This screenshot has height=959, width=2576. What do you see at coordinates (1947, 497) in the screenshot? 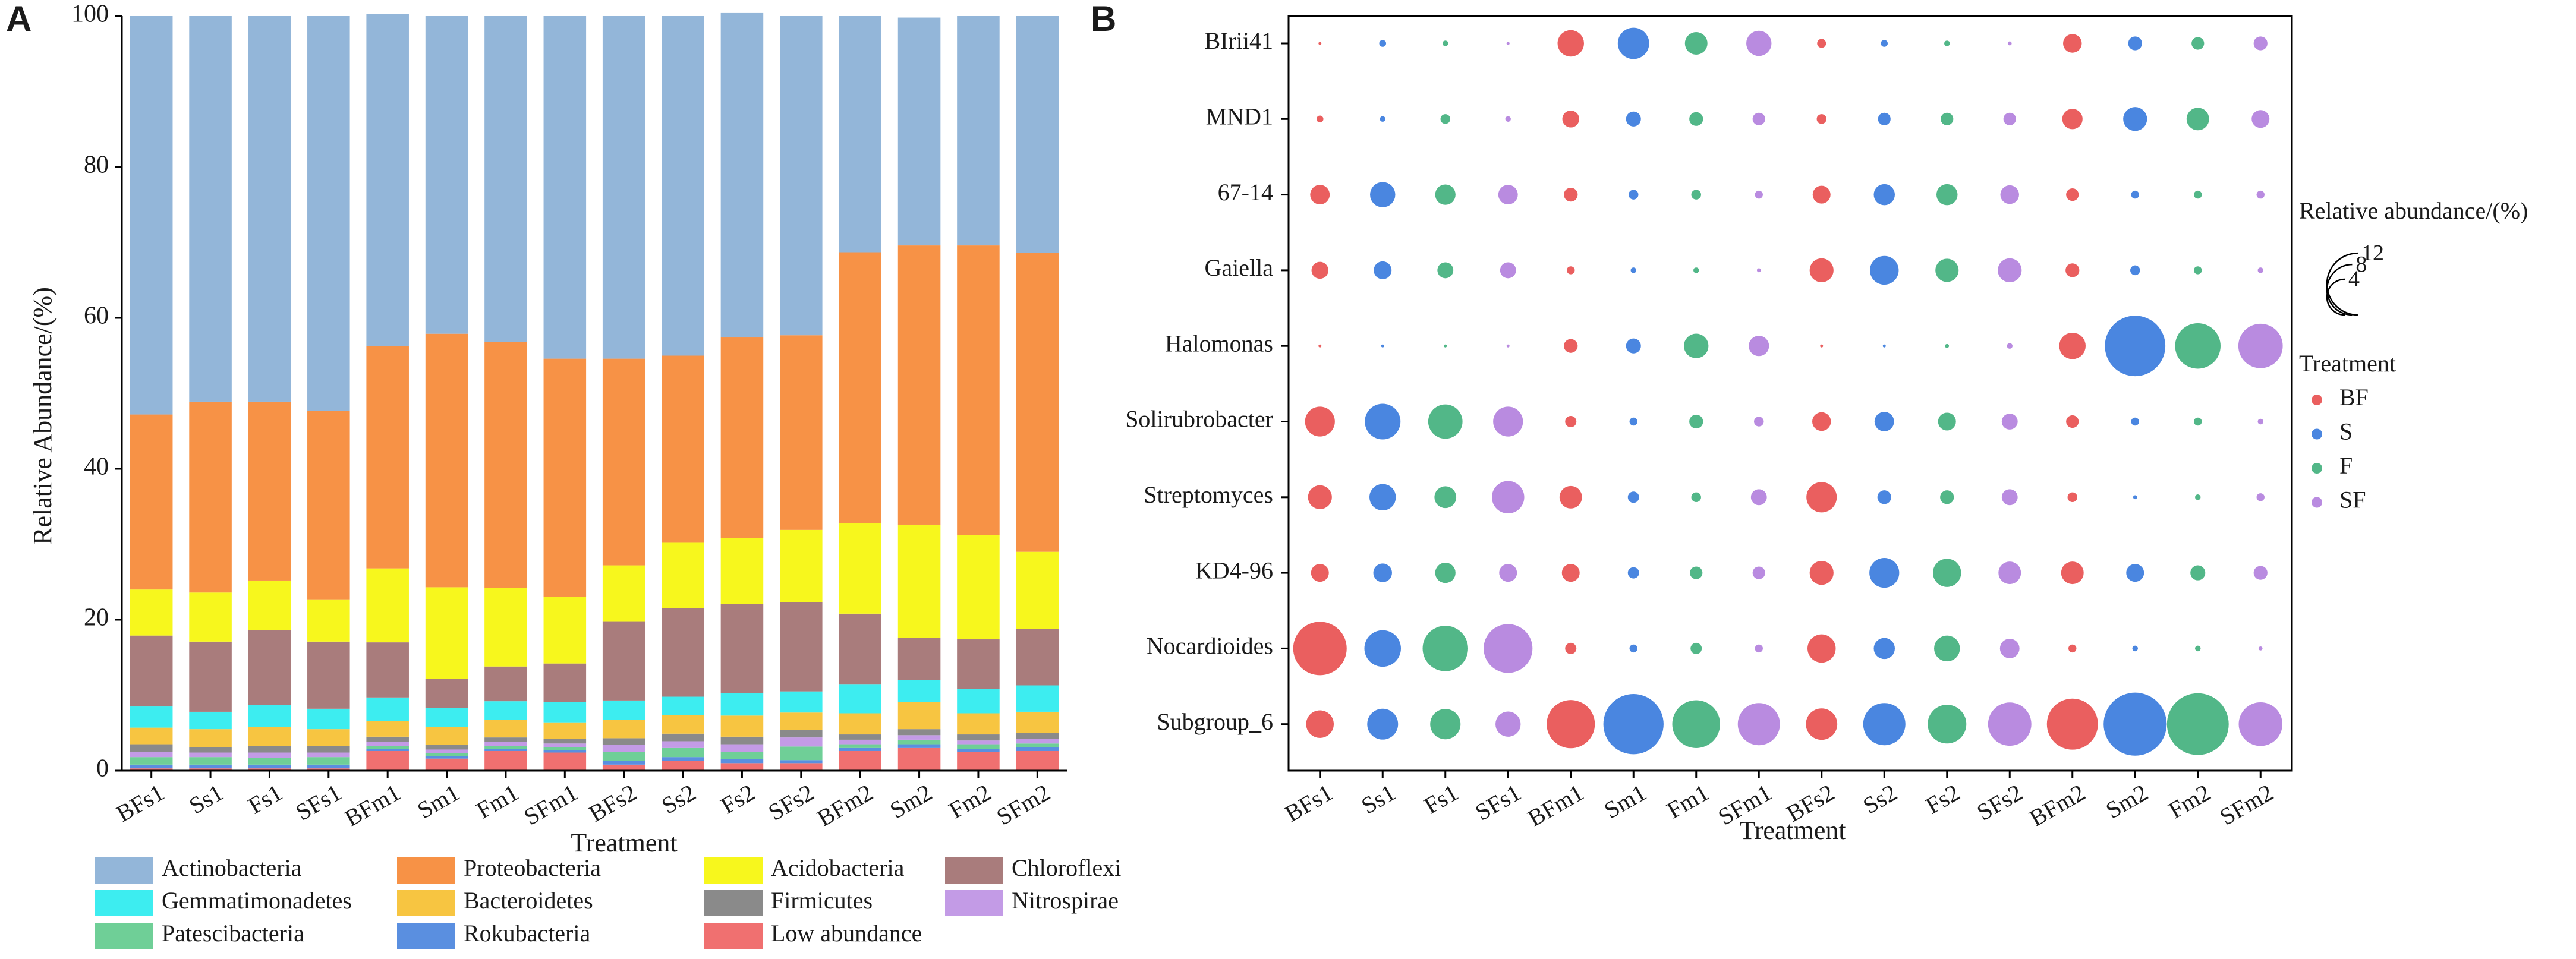
I see `bubble-streptomyces-fs2` at bounding box center [1947, 497].